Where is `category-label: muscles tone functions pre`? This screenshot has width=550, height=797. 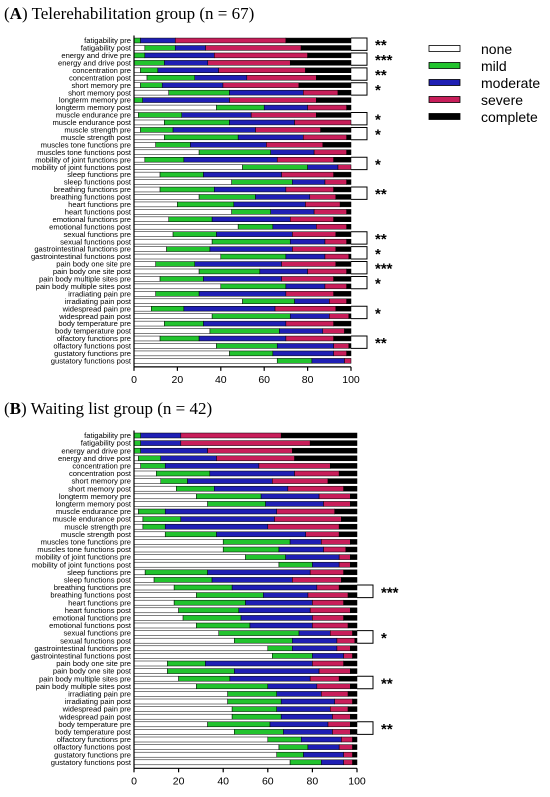
category-label: muscles tone functions pre is located at coordinates (86, 542).